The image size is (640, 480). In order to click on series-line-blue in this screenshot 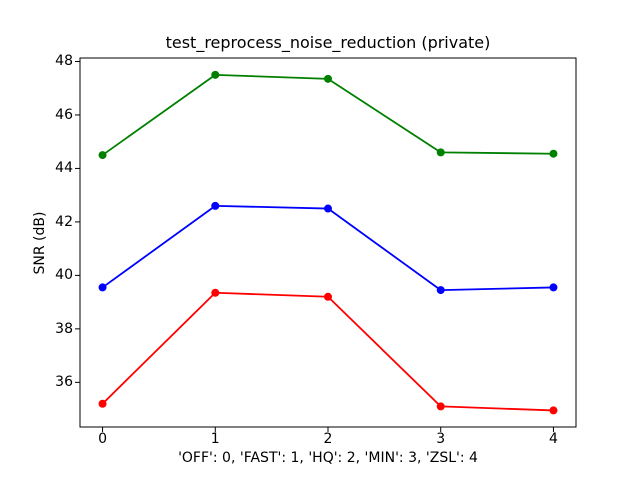, I will do `click(328, 247)`.